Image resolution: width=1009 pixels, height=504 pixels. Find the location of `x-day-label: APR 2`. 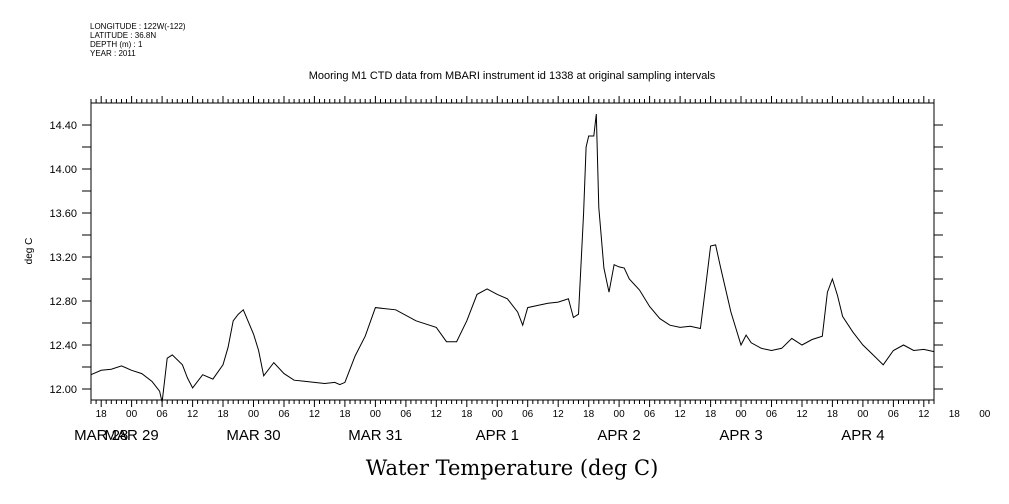

x-day-label: APR 2 is located at coordinates (618, 435).